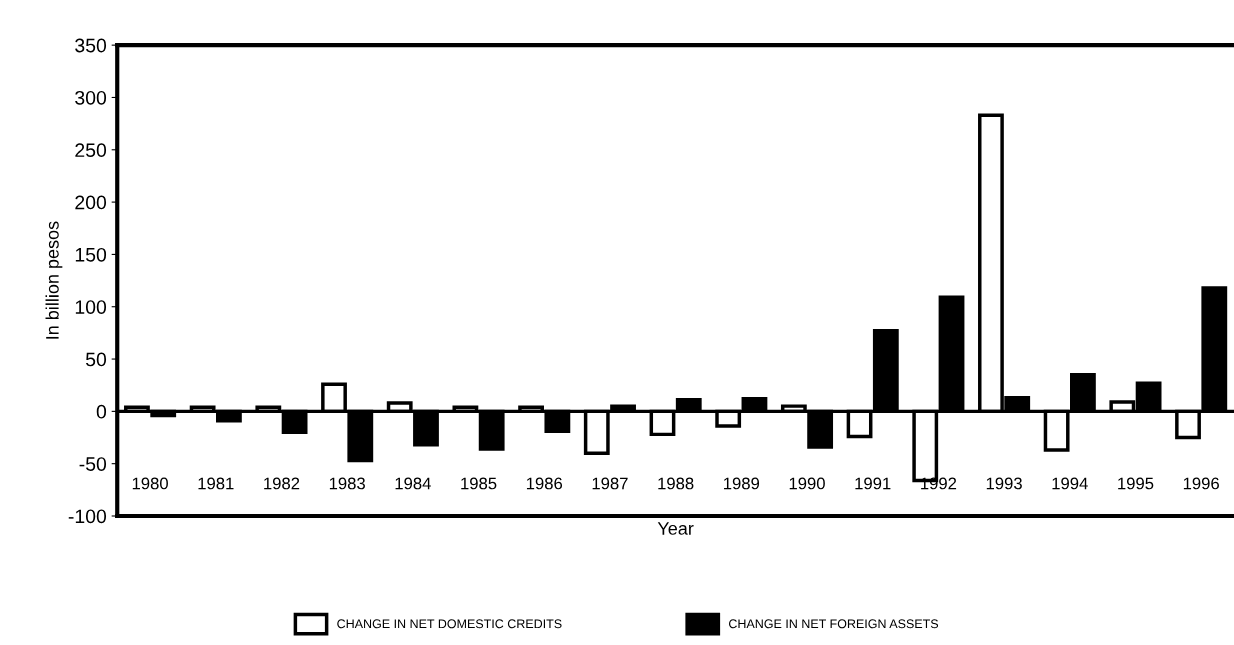 This screenshot has height=645, width=1234. What do you see at coordinates (544, 483) in the screenshot?
I see `x-tick-label: 1986` at bounding box center [544, 483].